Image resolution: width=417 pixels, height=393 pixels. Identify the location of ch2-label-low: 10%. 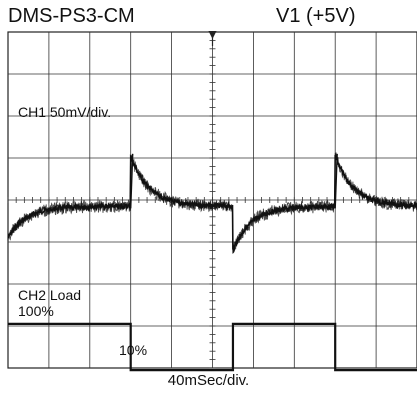
(133, 350).